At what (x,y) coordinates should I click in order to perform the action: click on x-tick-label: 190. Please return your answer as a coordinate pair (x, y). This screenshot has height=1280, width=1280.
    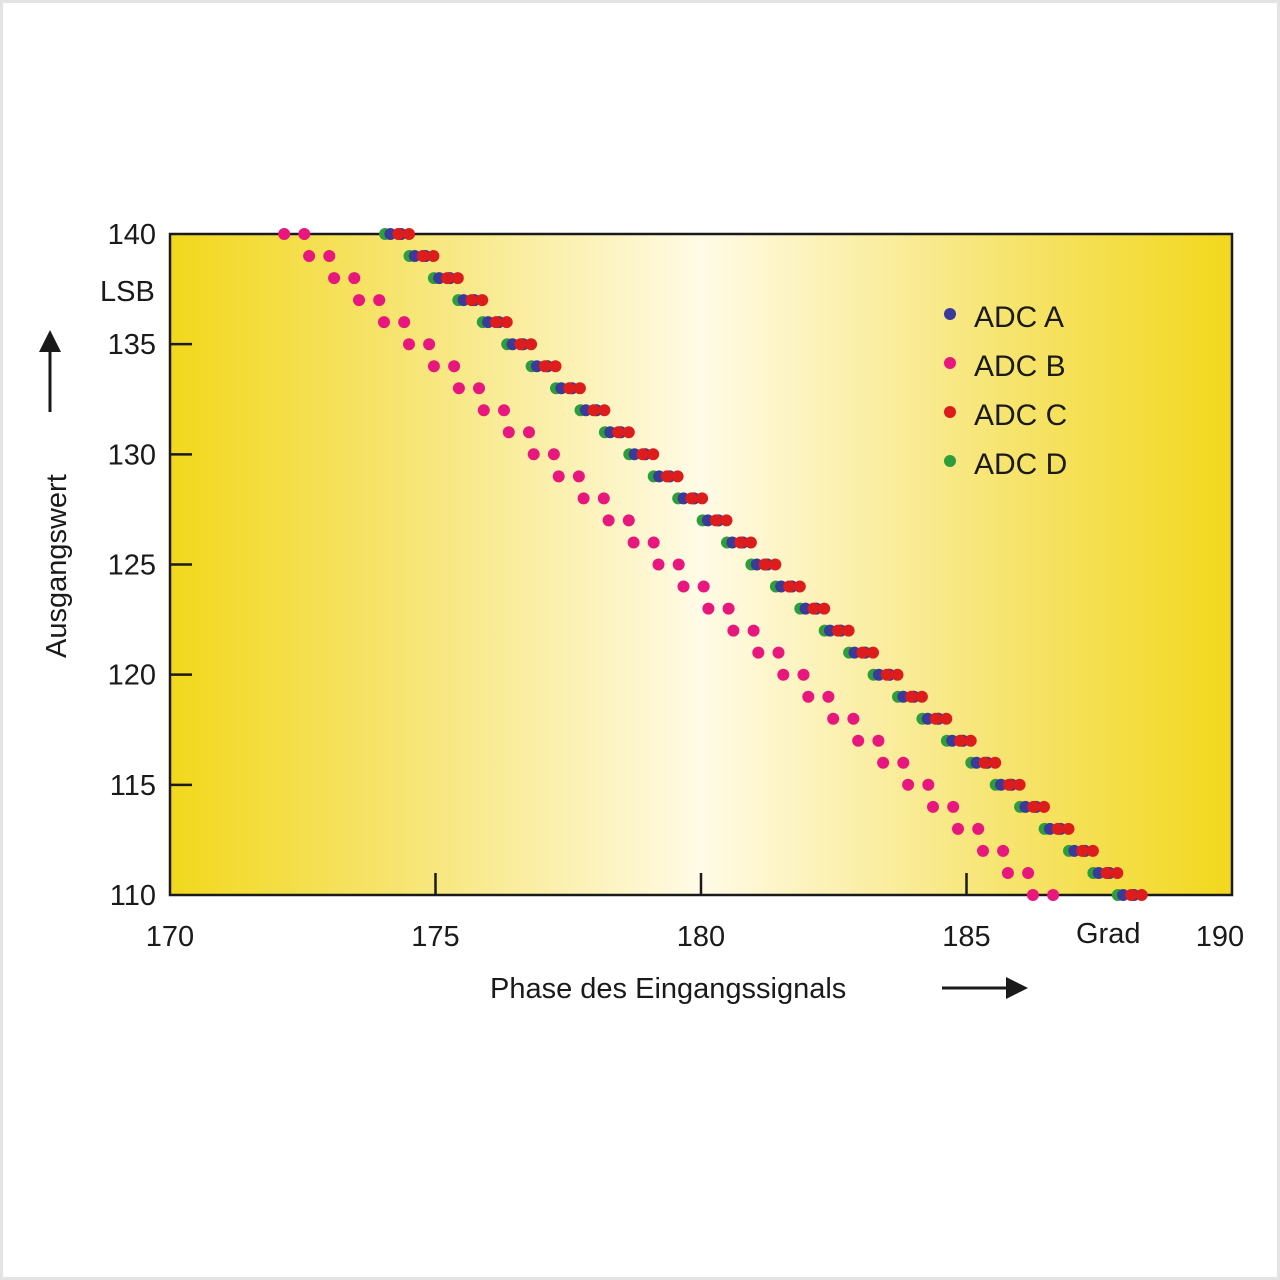
    Looking at the image, I should click on (1220, 937).